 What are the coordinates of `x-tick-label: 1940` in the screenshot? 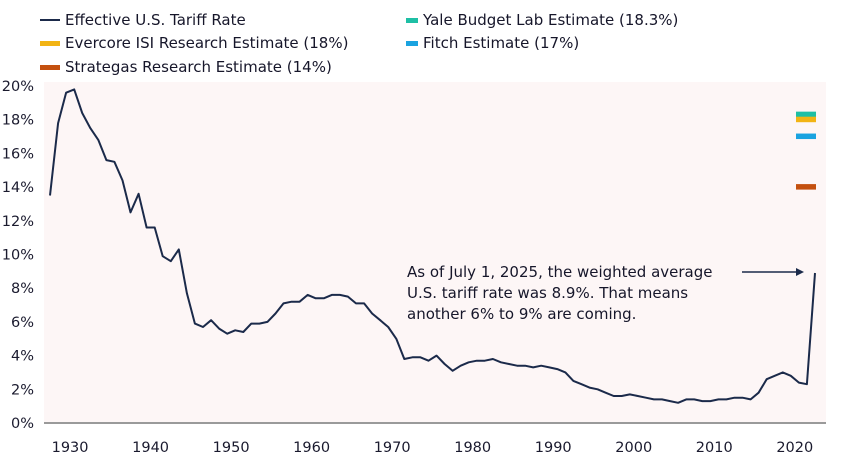 It's located at (150, 448).